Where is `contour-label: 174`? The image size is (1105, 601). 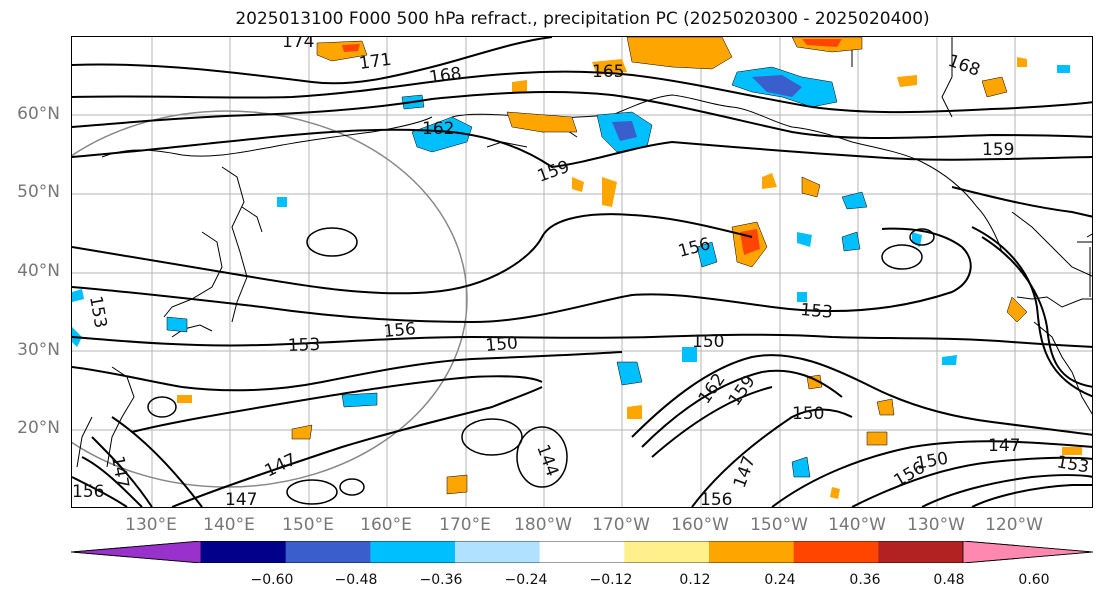 contour-label: 174 is located at coordinates (298, 44).